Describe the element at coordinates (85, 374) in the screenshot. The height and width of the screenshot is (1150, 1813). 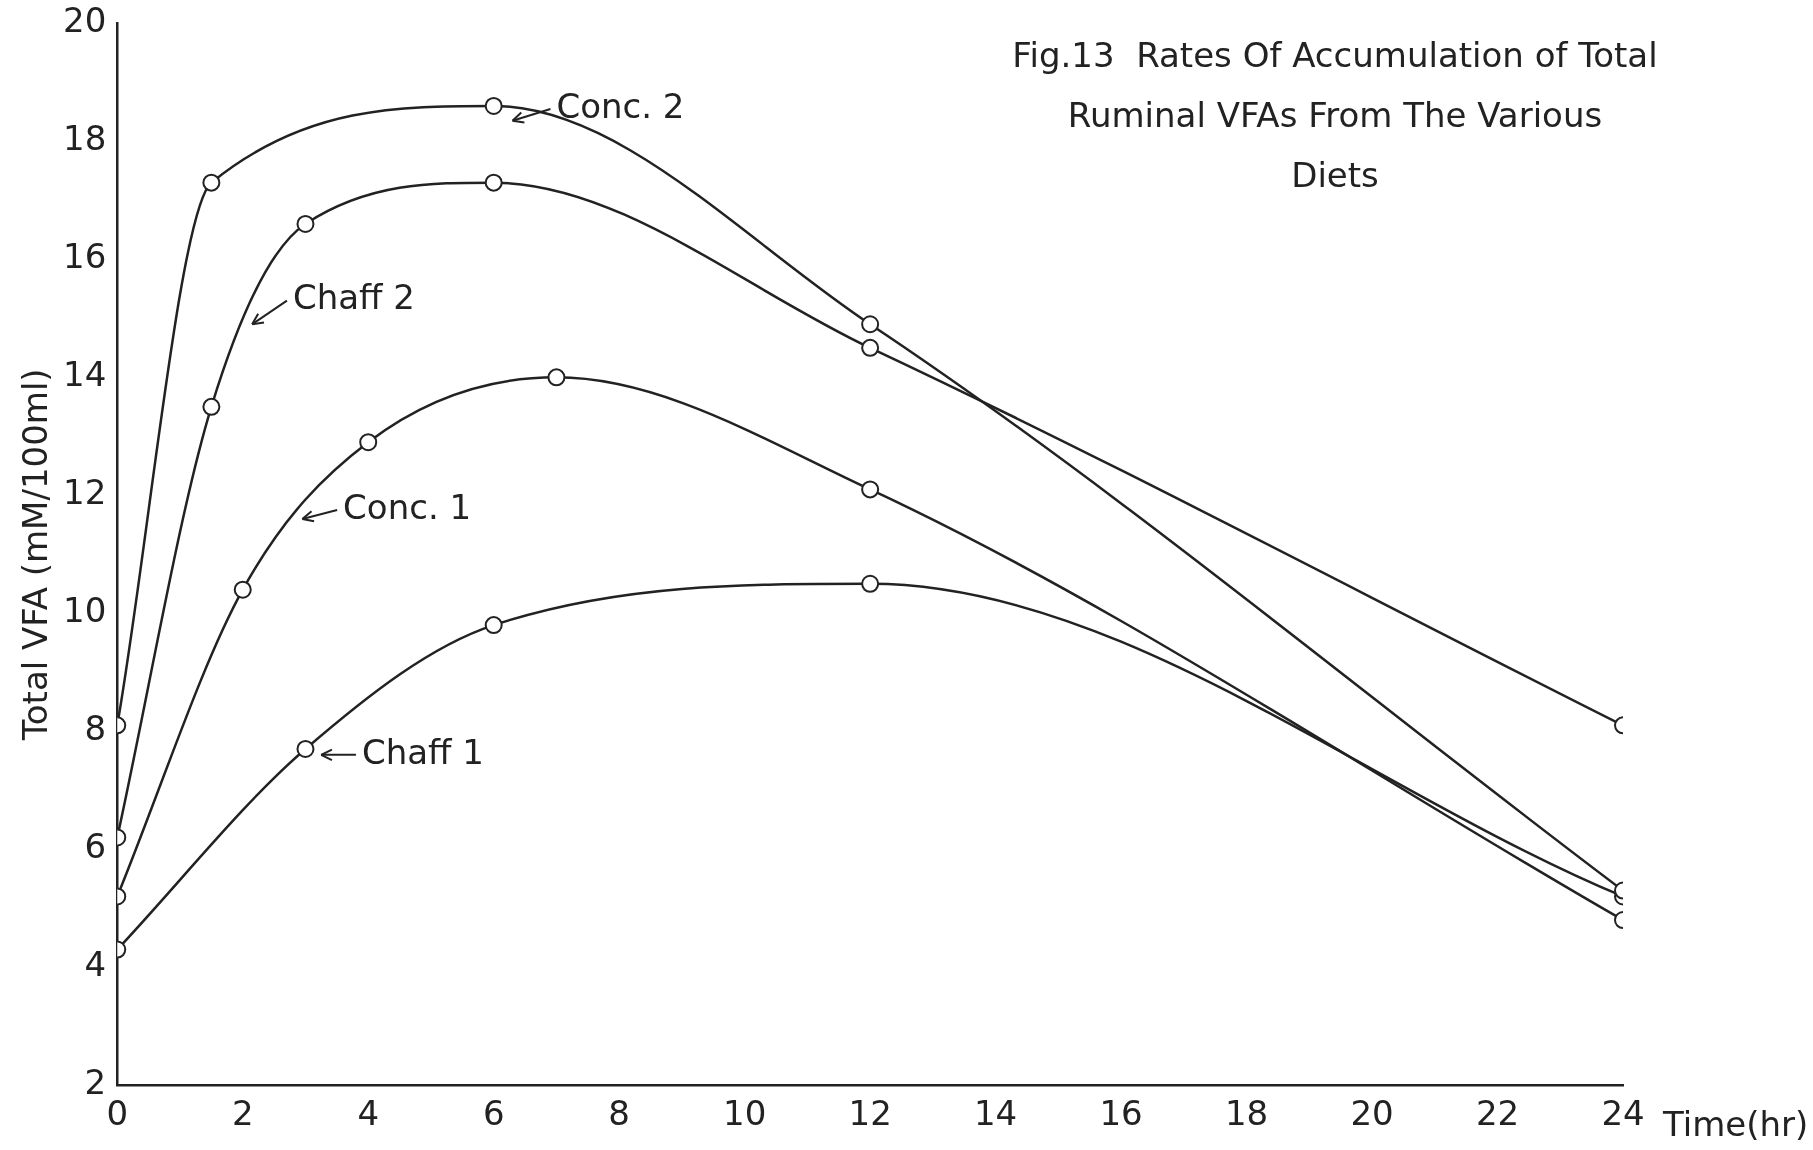
I see `y-tick-label: 14` at that location.